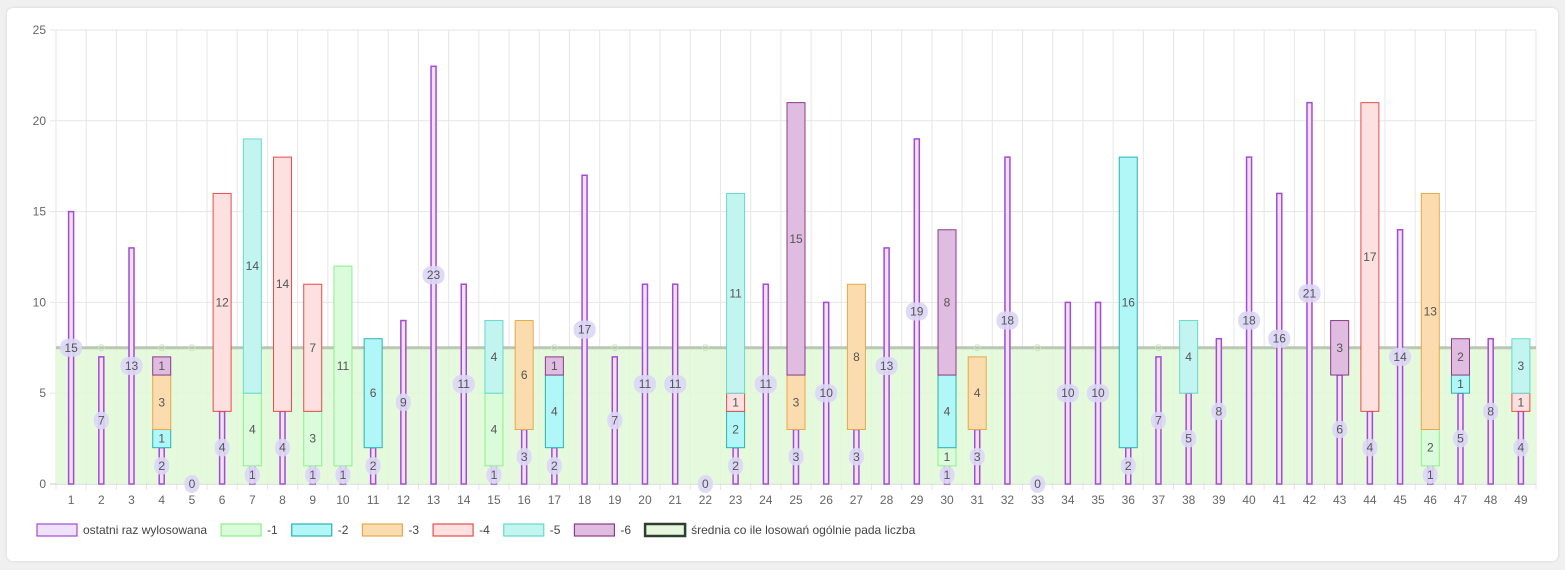 This screenshot has height=570, width=1565. Describe the element at coordinates (494, 500) in the screenshot. I see `x-tick-label: 15` at that location.